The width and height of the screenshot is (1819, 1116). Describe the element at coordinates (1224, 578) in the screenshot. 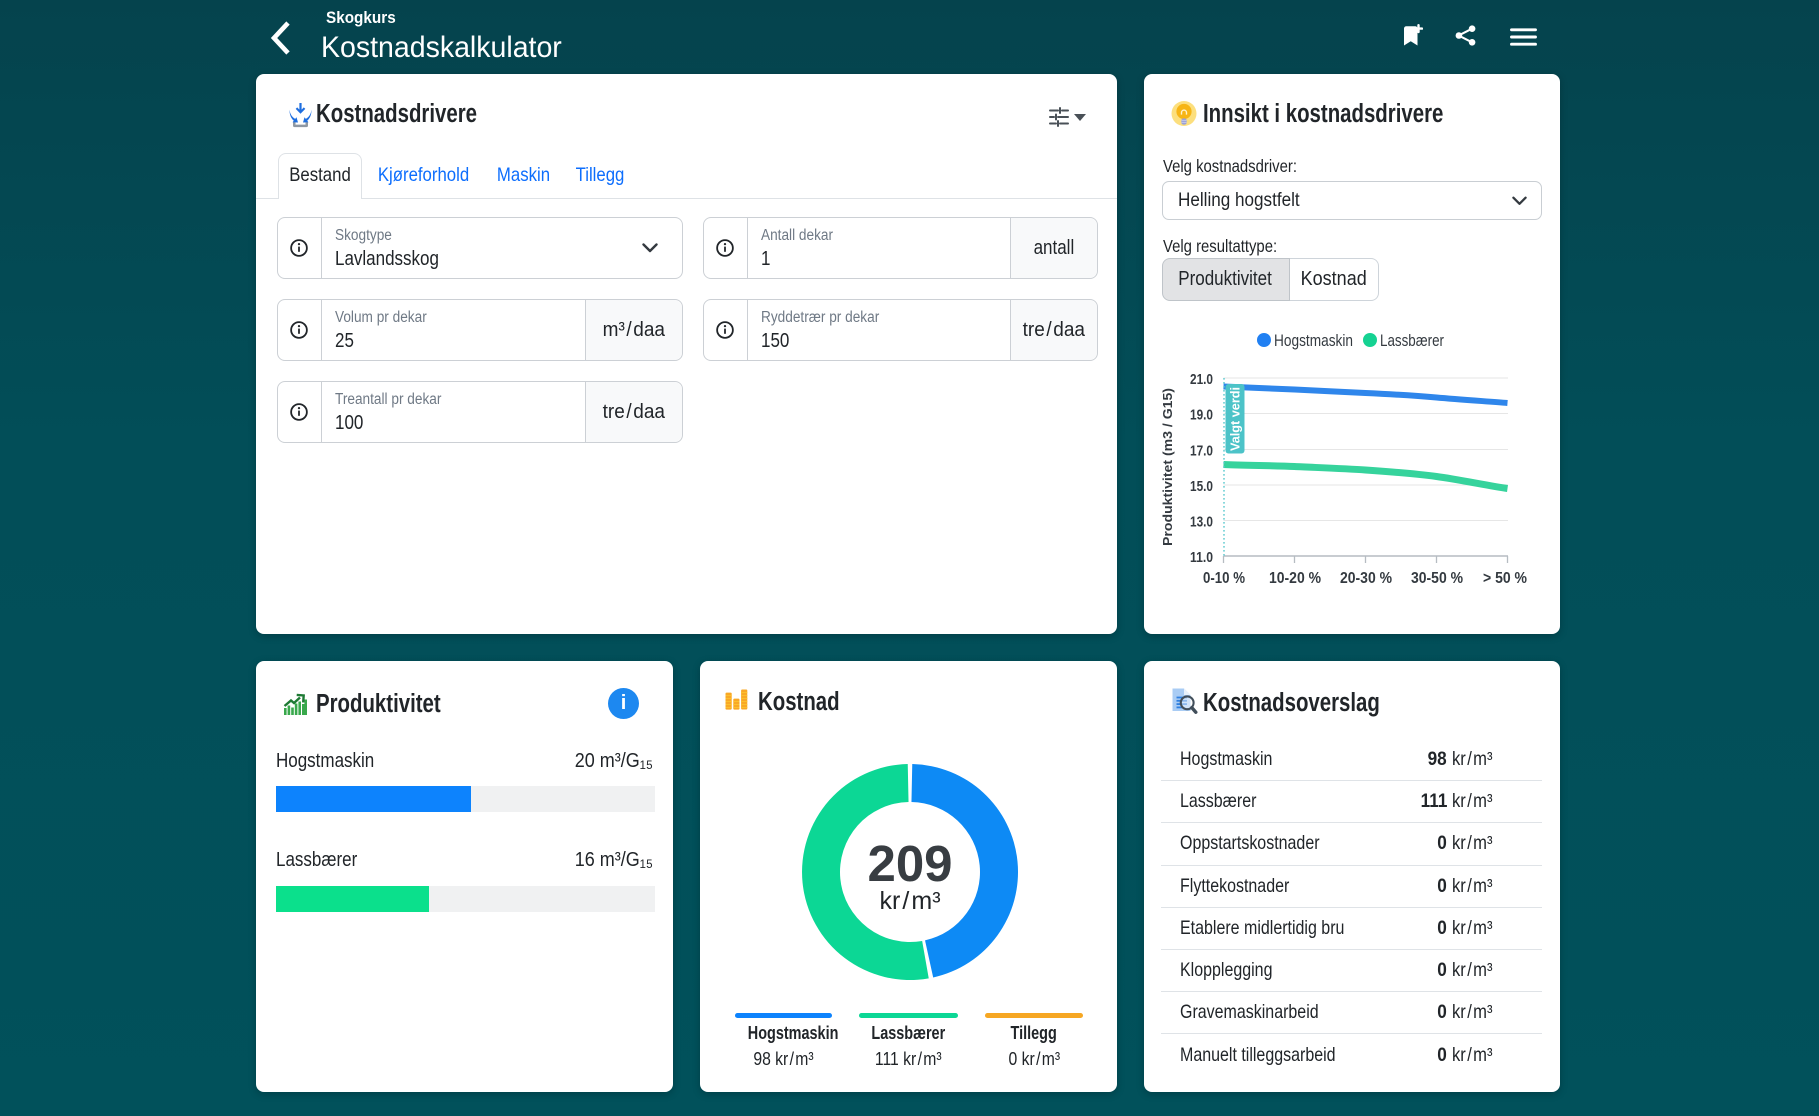

I see `svg-text: 0-10 %` at that location.